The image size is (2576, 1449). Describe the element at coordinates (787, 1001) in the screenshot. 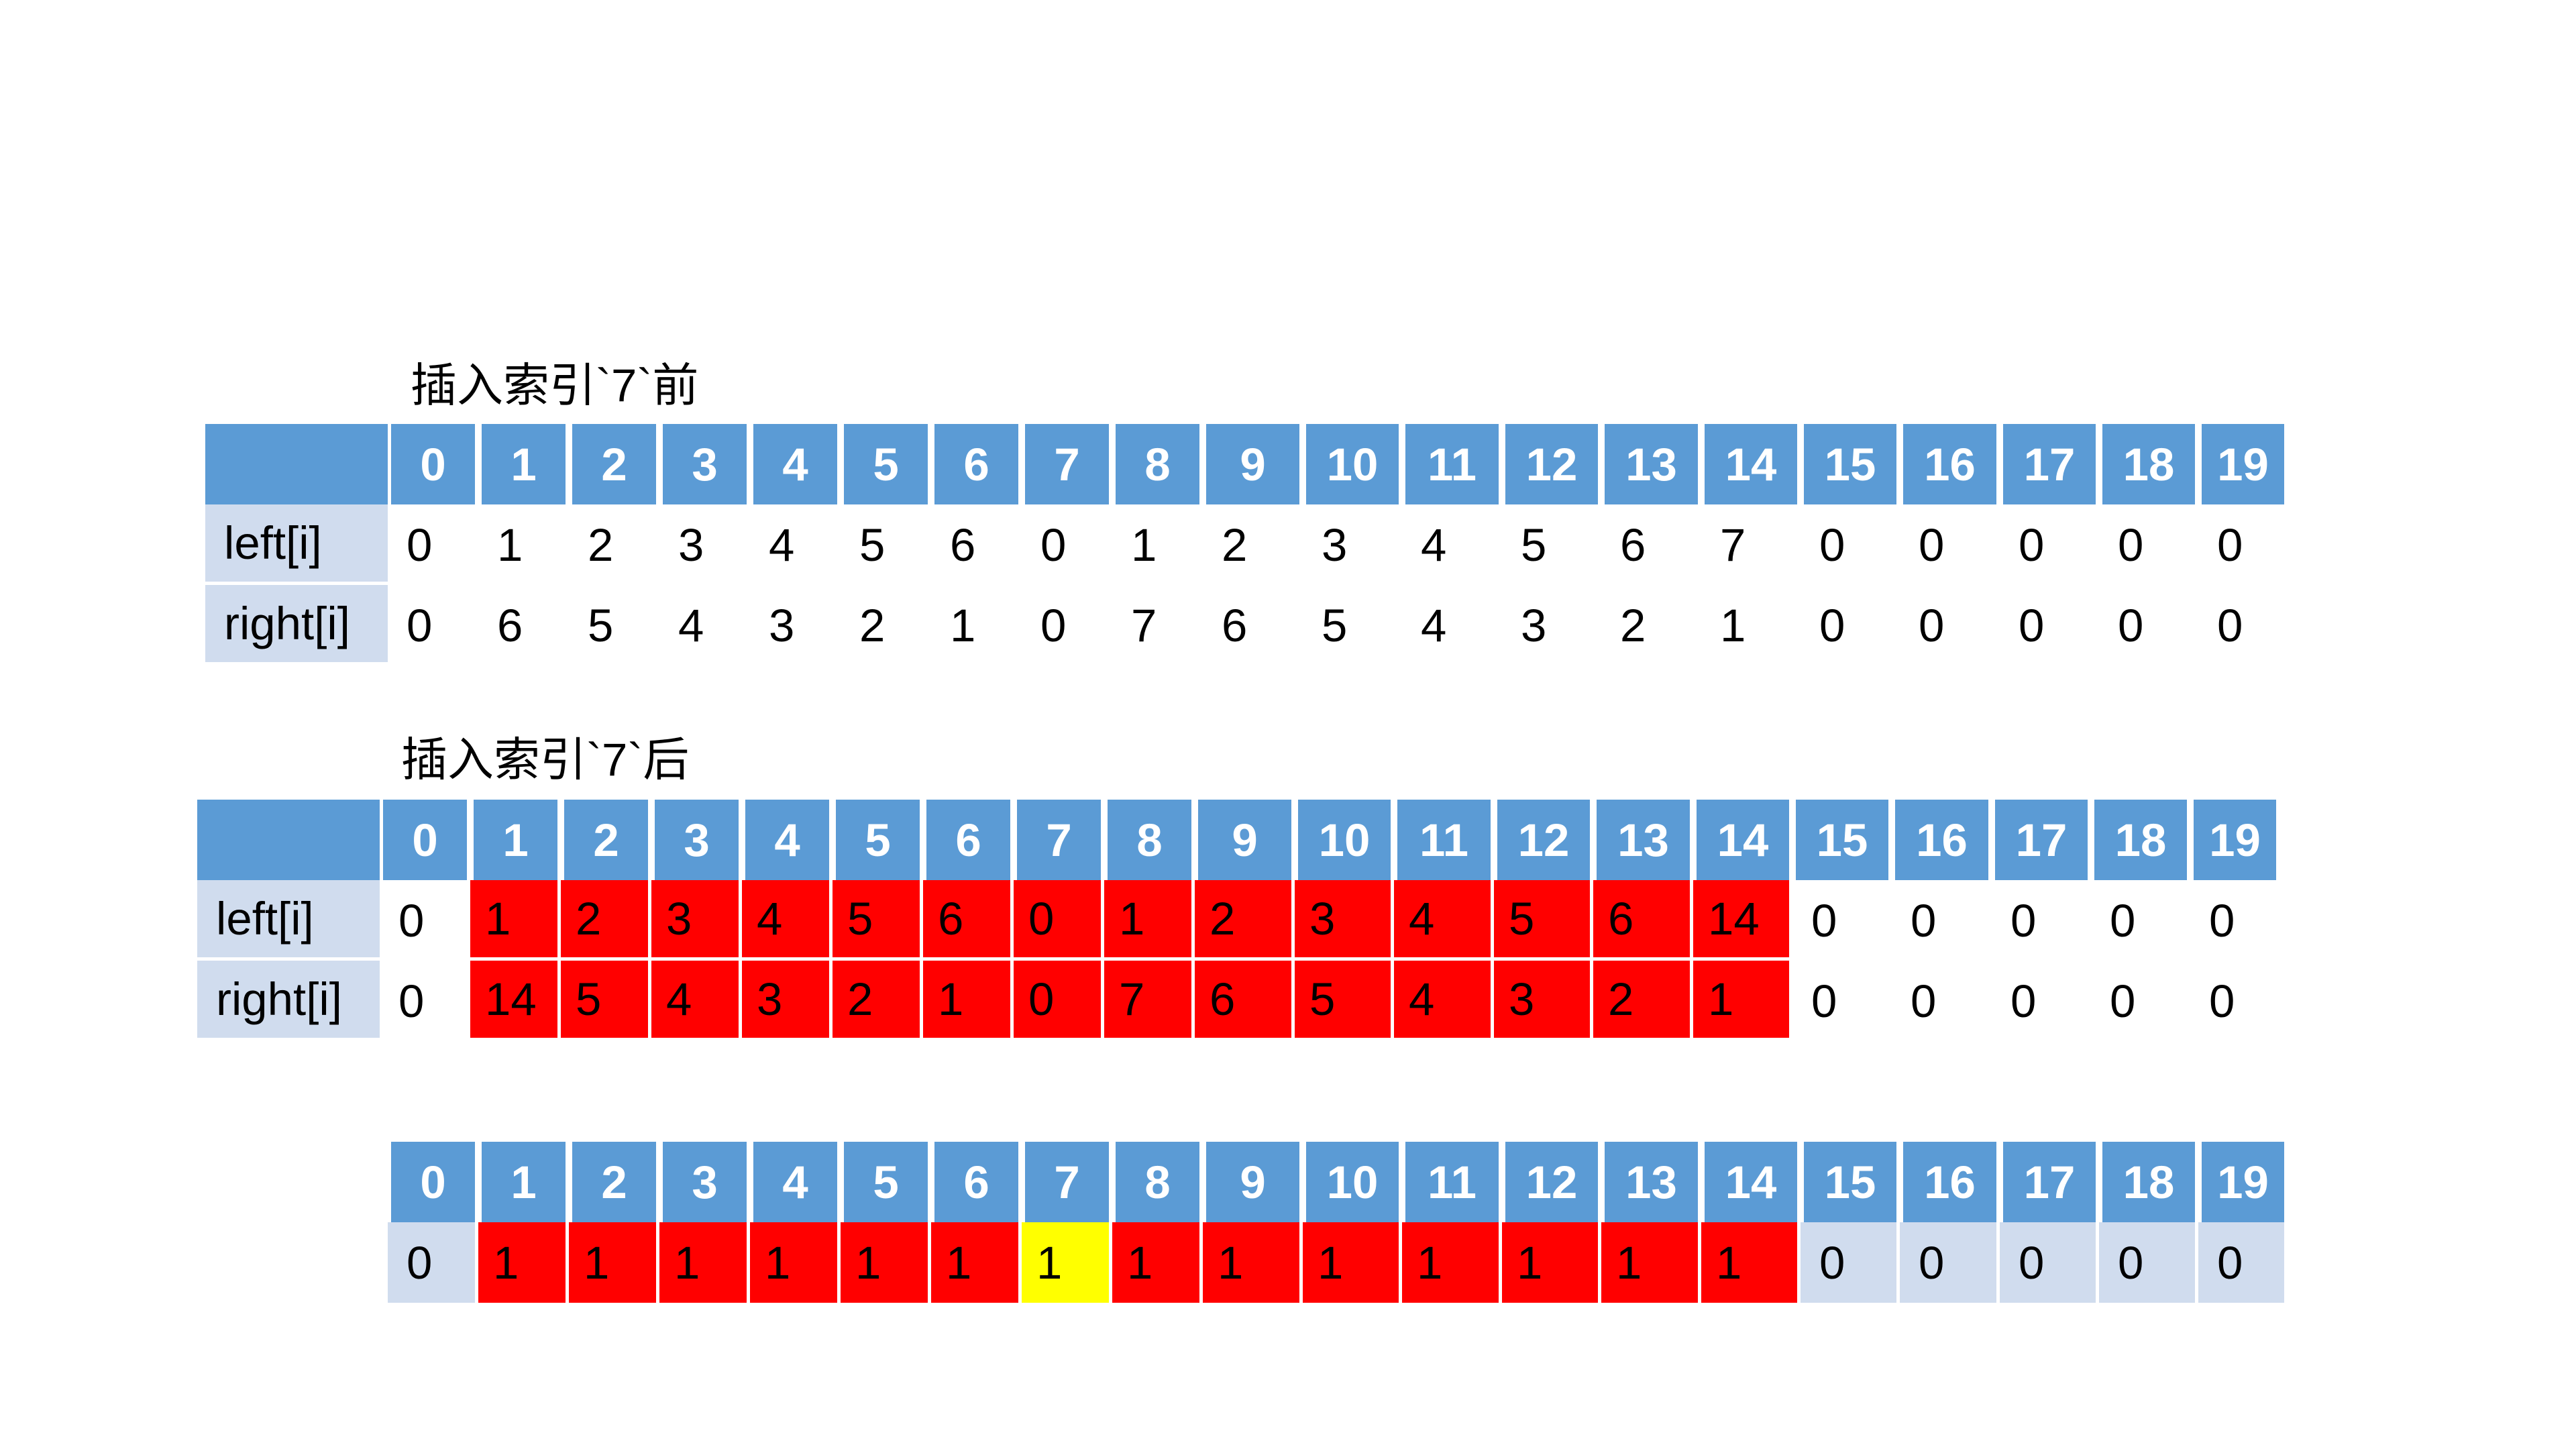

I see `after-right-cell: 3` at that location.